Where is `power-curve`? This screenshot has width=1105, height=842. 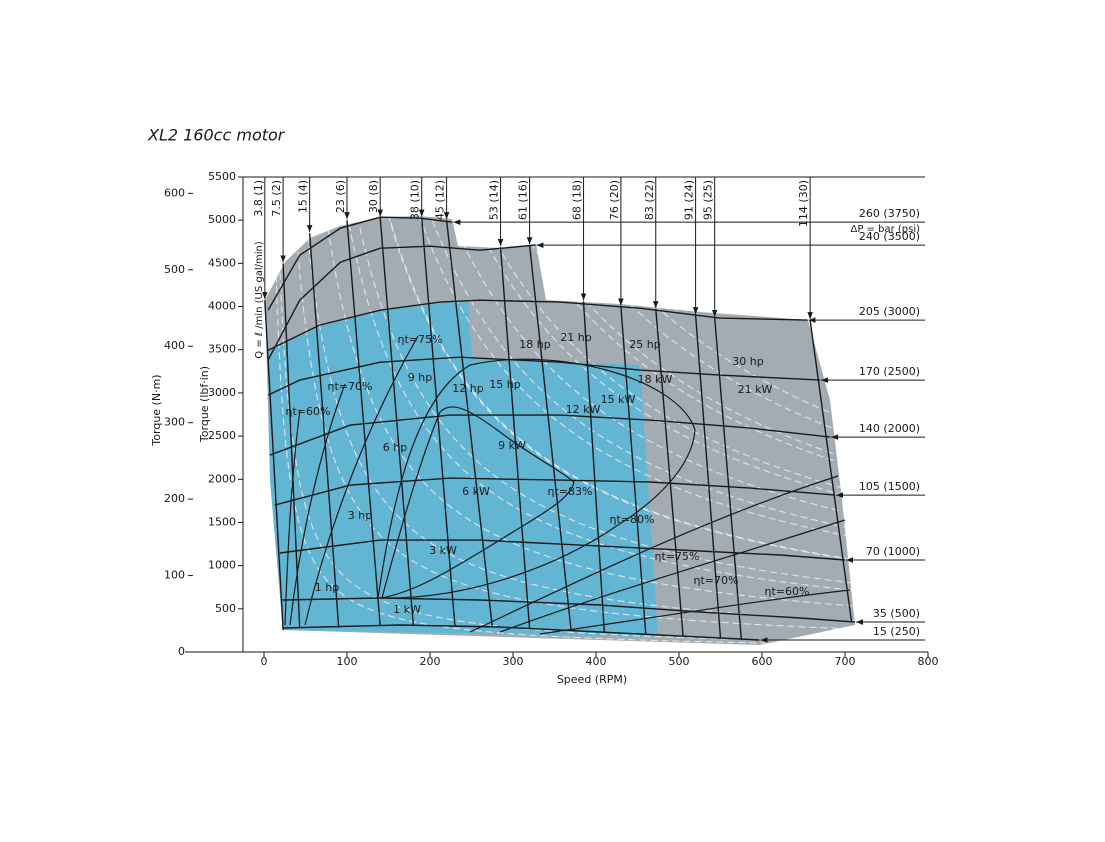 power-curve is located at coordinates (633, 373).